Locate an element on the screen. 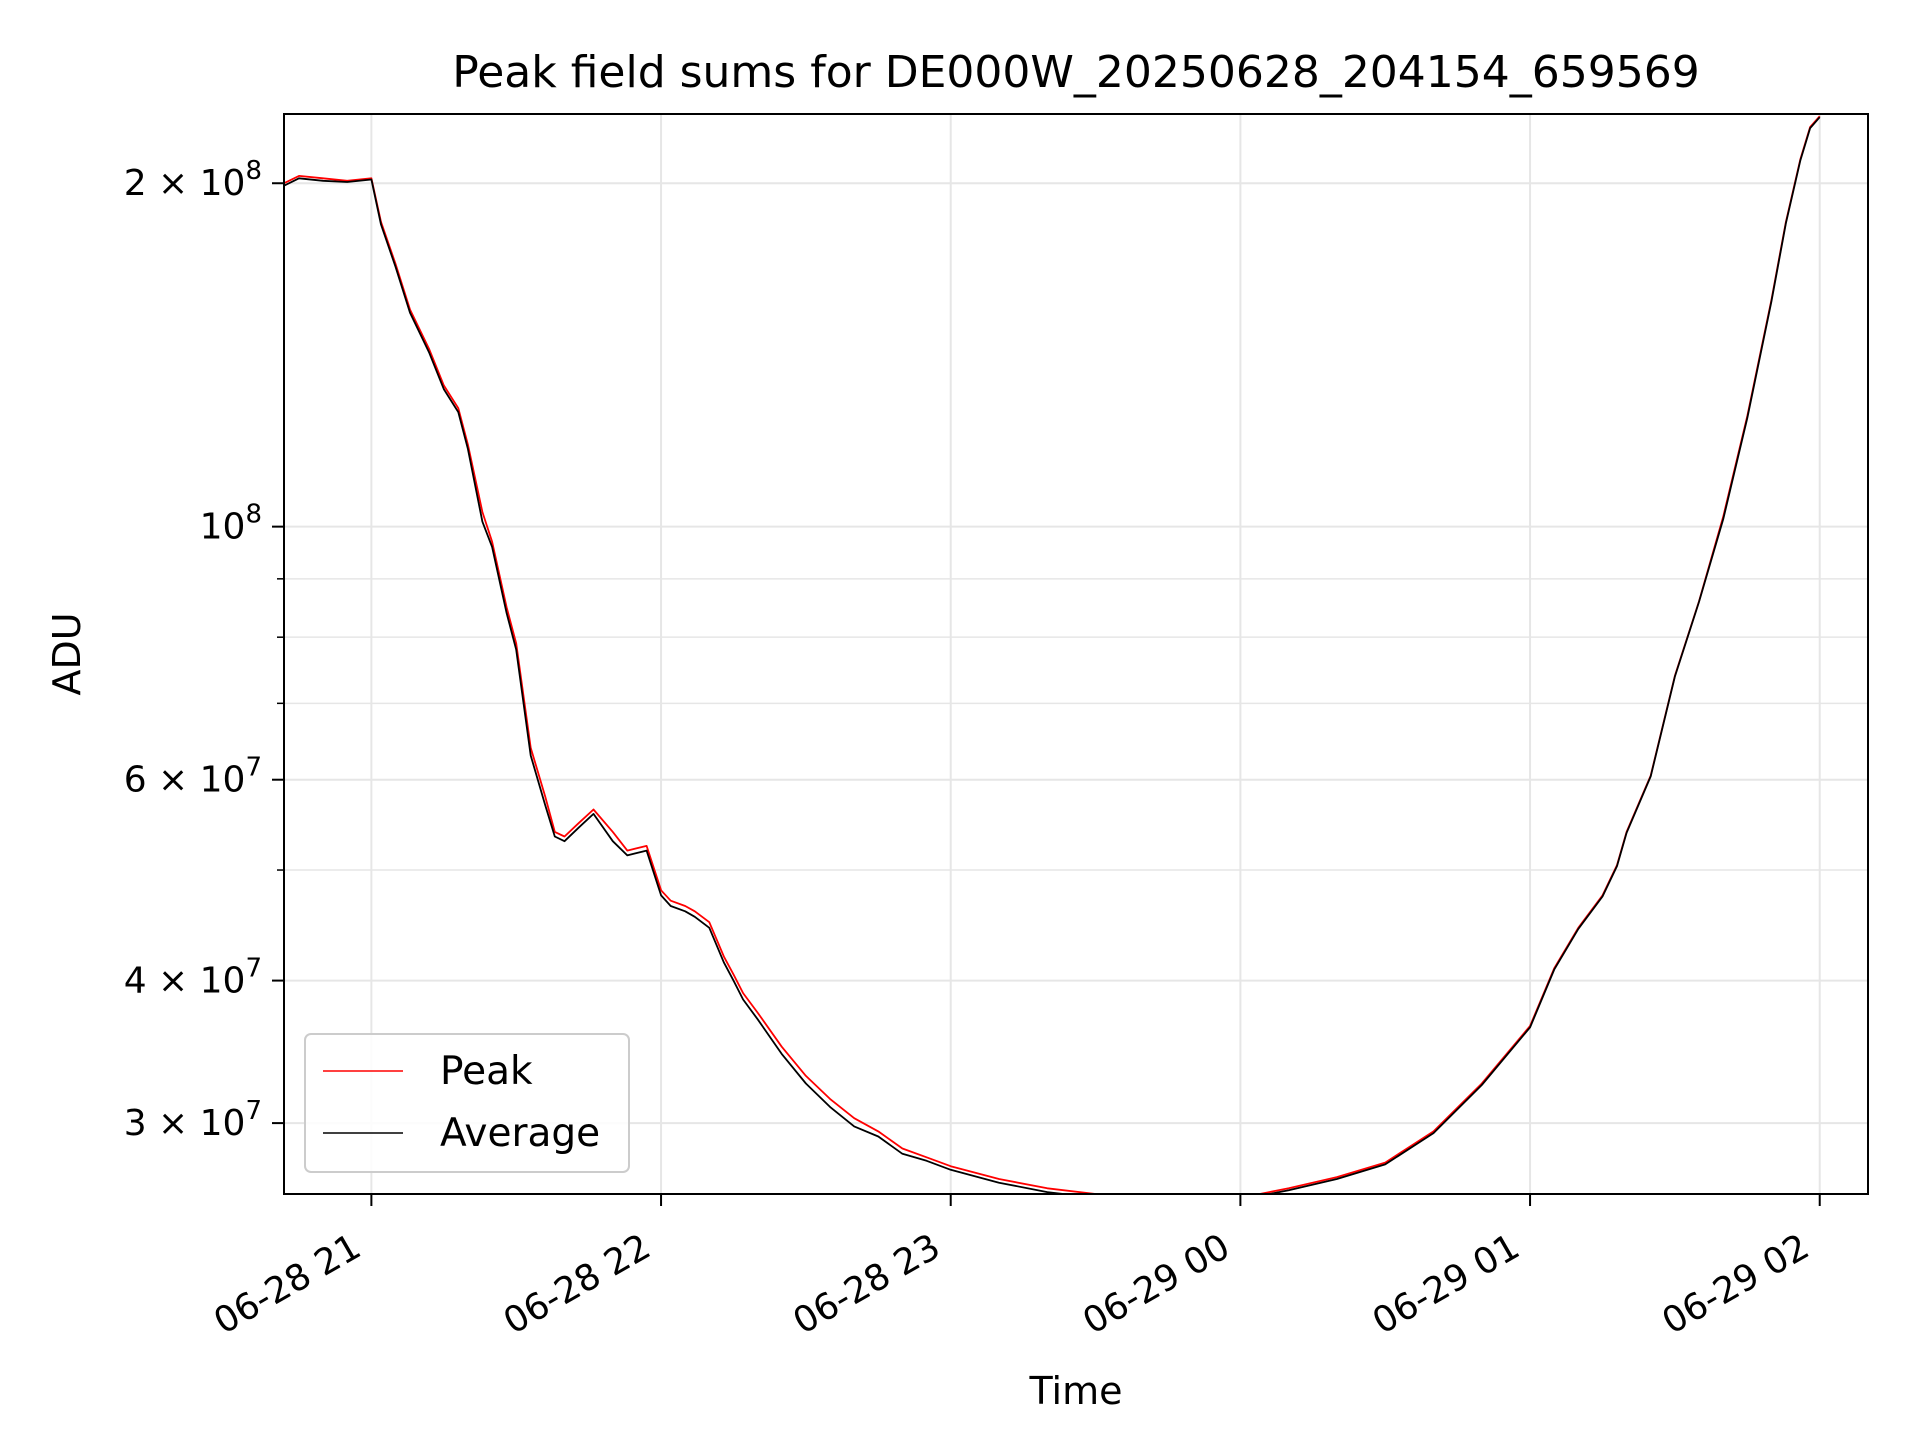  y-tick-label: 108 is located at coordinates (231, 524).